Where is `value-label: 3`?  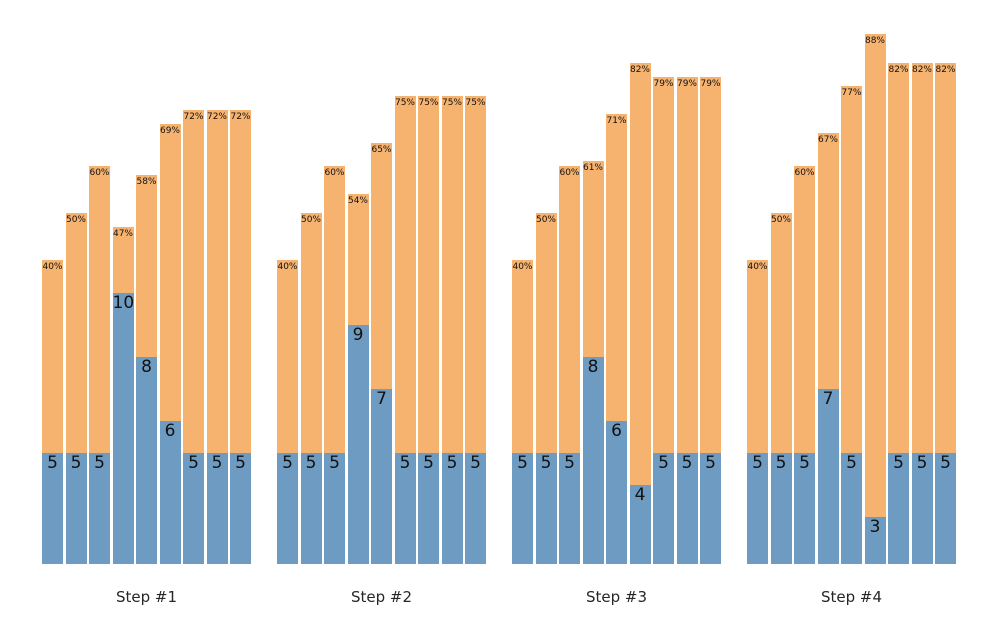 value-label: 3 is located at coordinates (875, 527).